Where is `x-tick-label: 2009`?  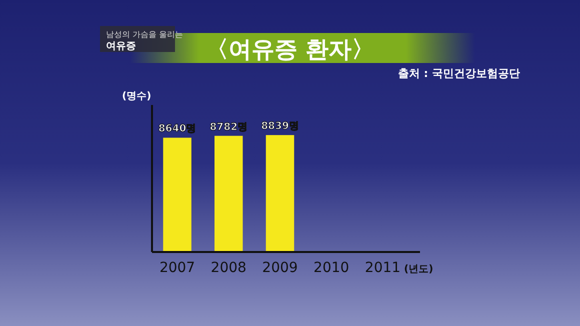 x-tick-label: 2009 is located at coordinates (280, 268).